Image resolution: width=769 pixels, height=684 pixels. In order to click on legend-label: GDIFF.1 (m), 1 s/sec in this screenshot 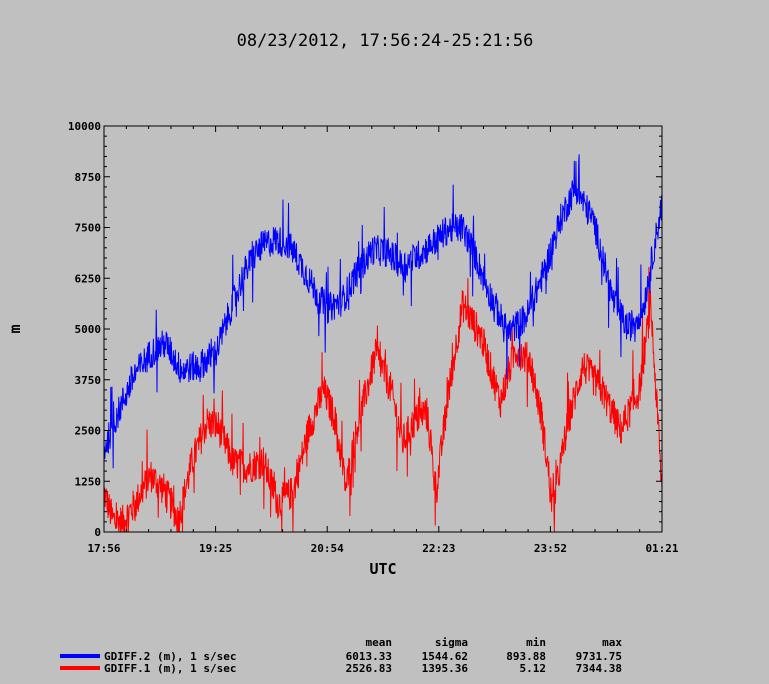, I will do `click(170, 668)`.